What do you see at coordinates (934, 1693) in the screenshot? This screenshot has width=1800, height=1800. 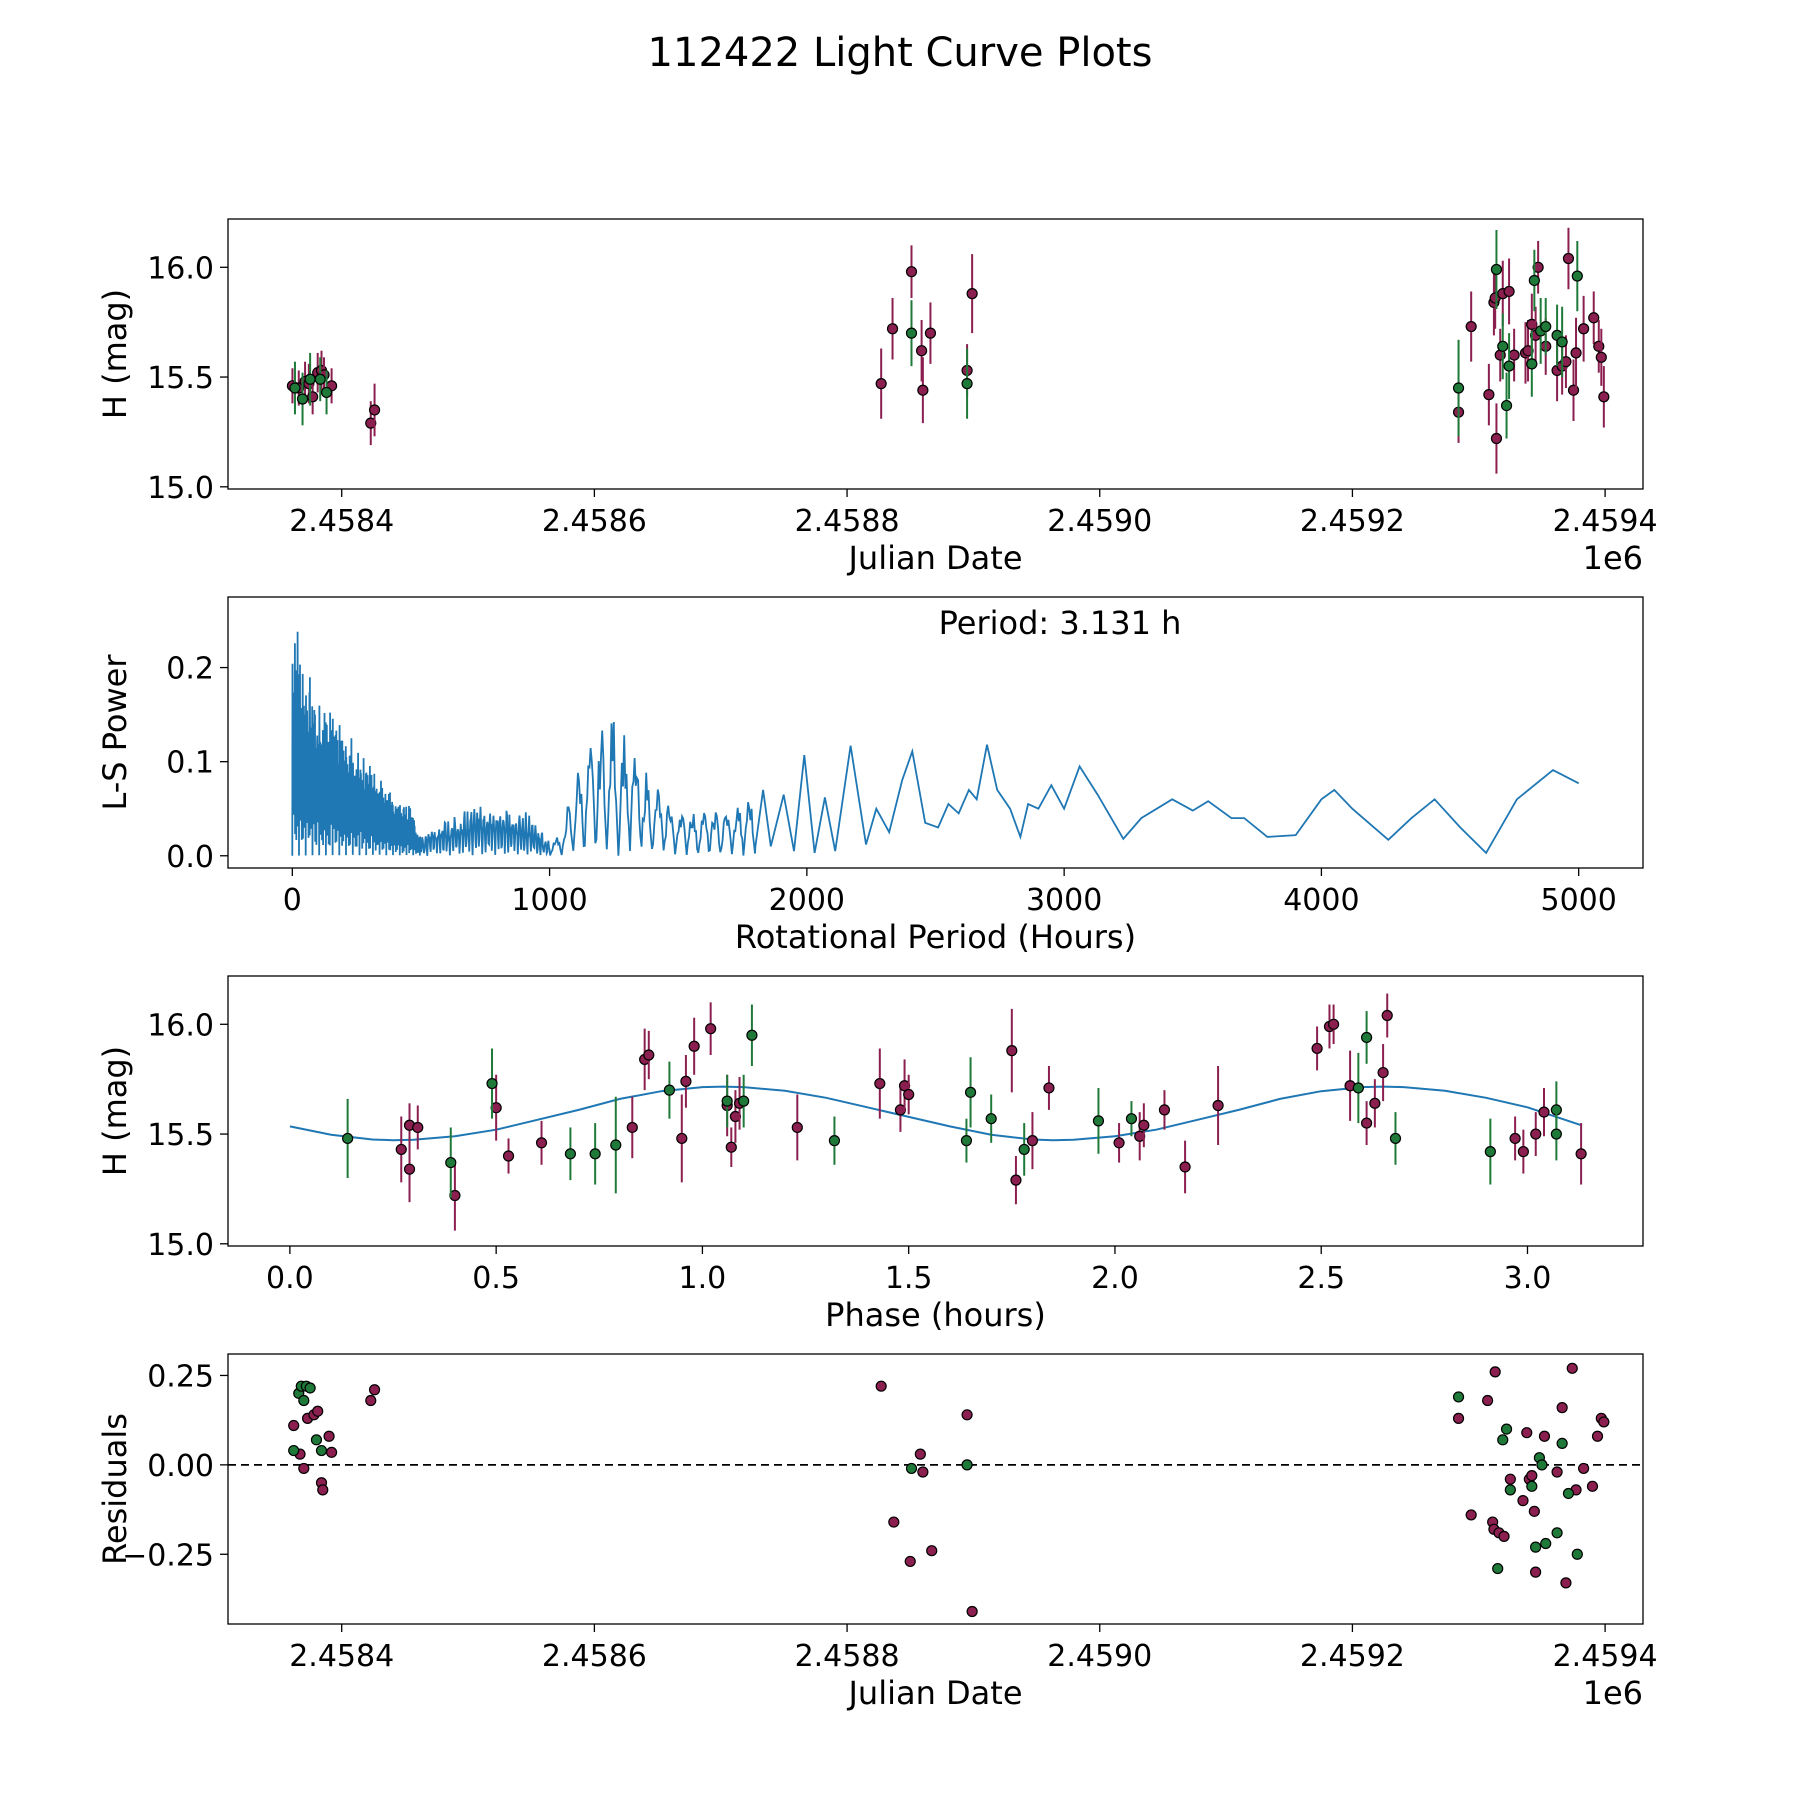 I see `x-axis-label: Julian Date` at bounding box center [934, 1693].